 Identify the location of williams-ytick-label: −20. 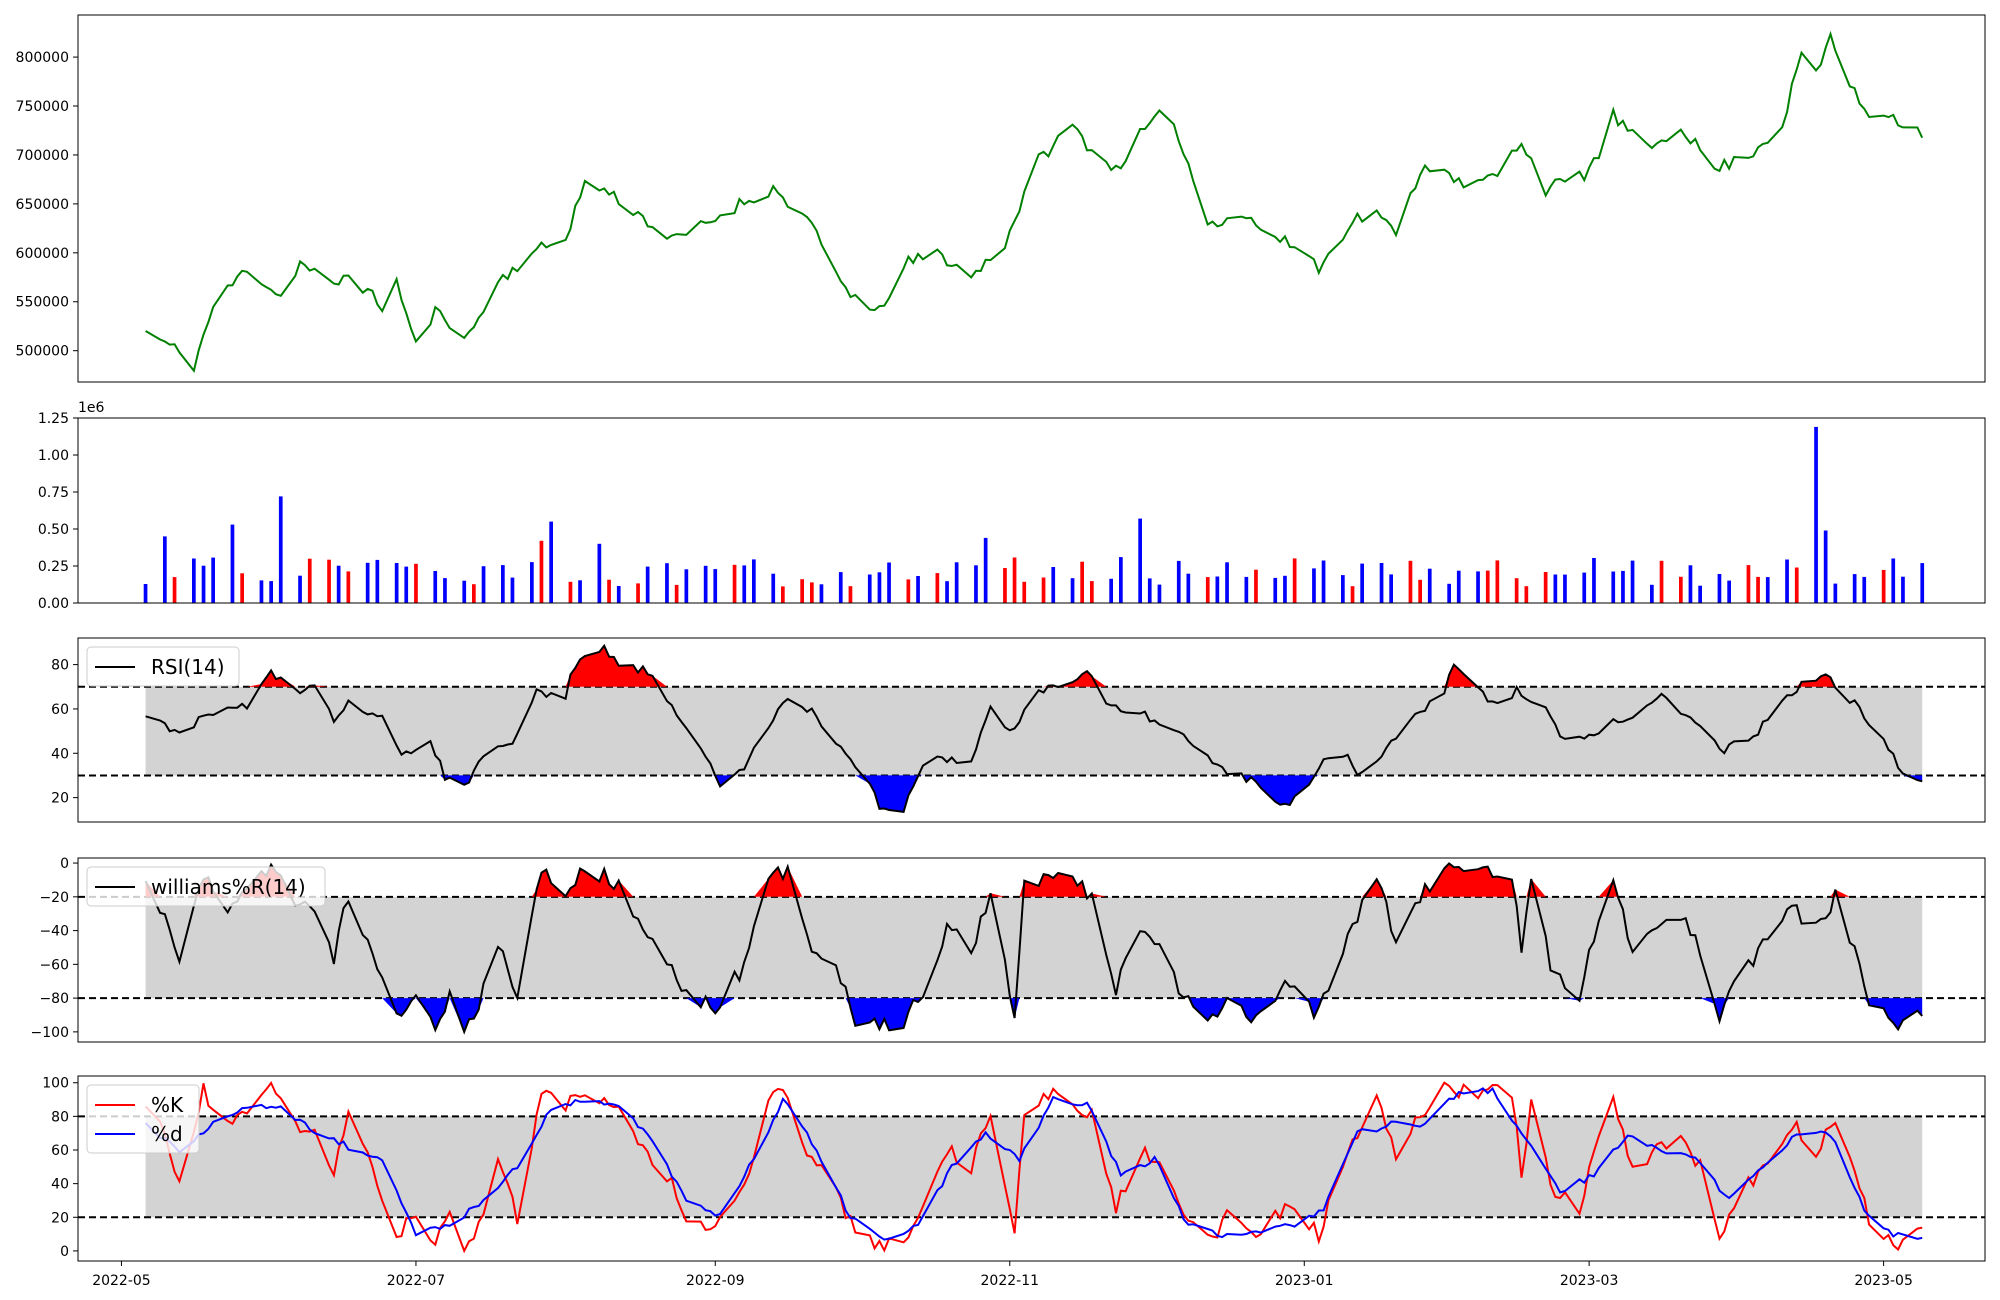
(54, 898).